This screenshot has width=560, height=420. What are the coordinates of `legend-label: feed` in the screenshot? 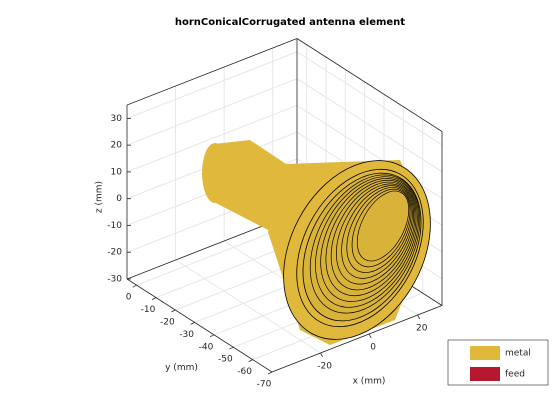 It's located at (515, 375).